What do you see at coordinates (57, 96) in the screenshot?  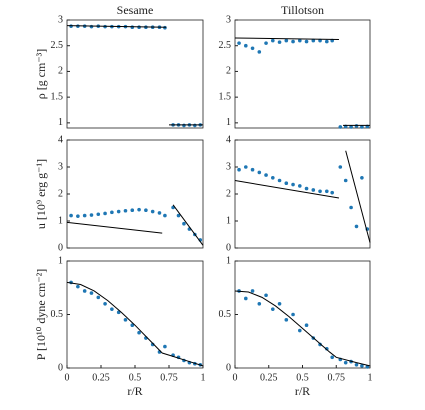 I see `y-tick-label: 1.5` at bounding box center [57, 96].